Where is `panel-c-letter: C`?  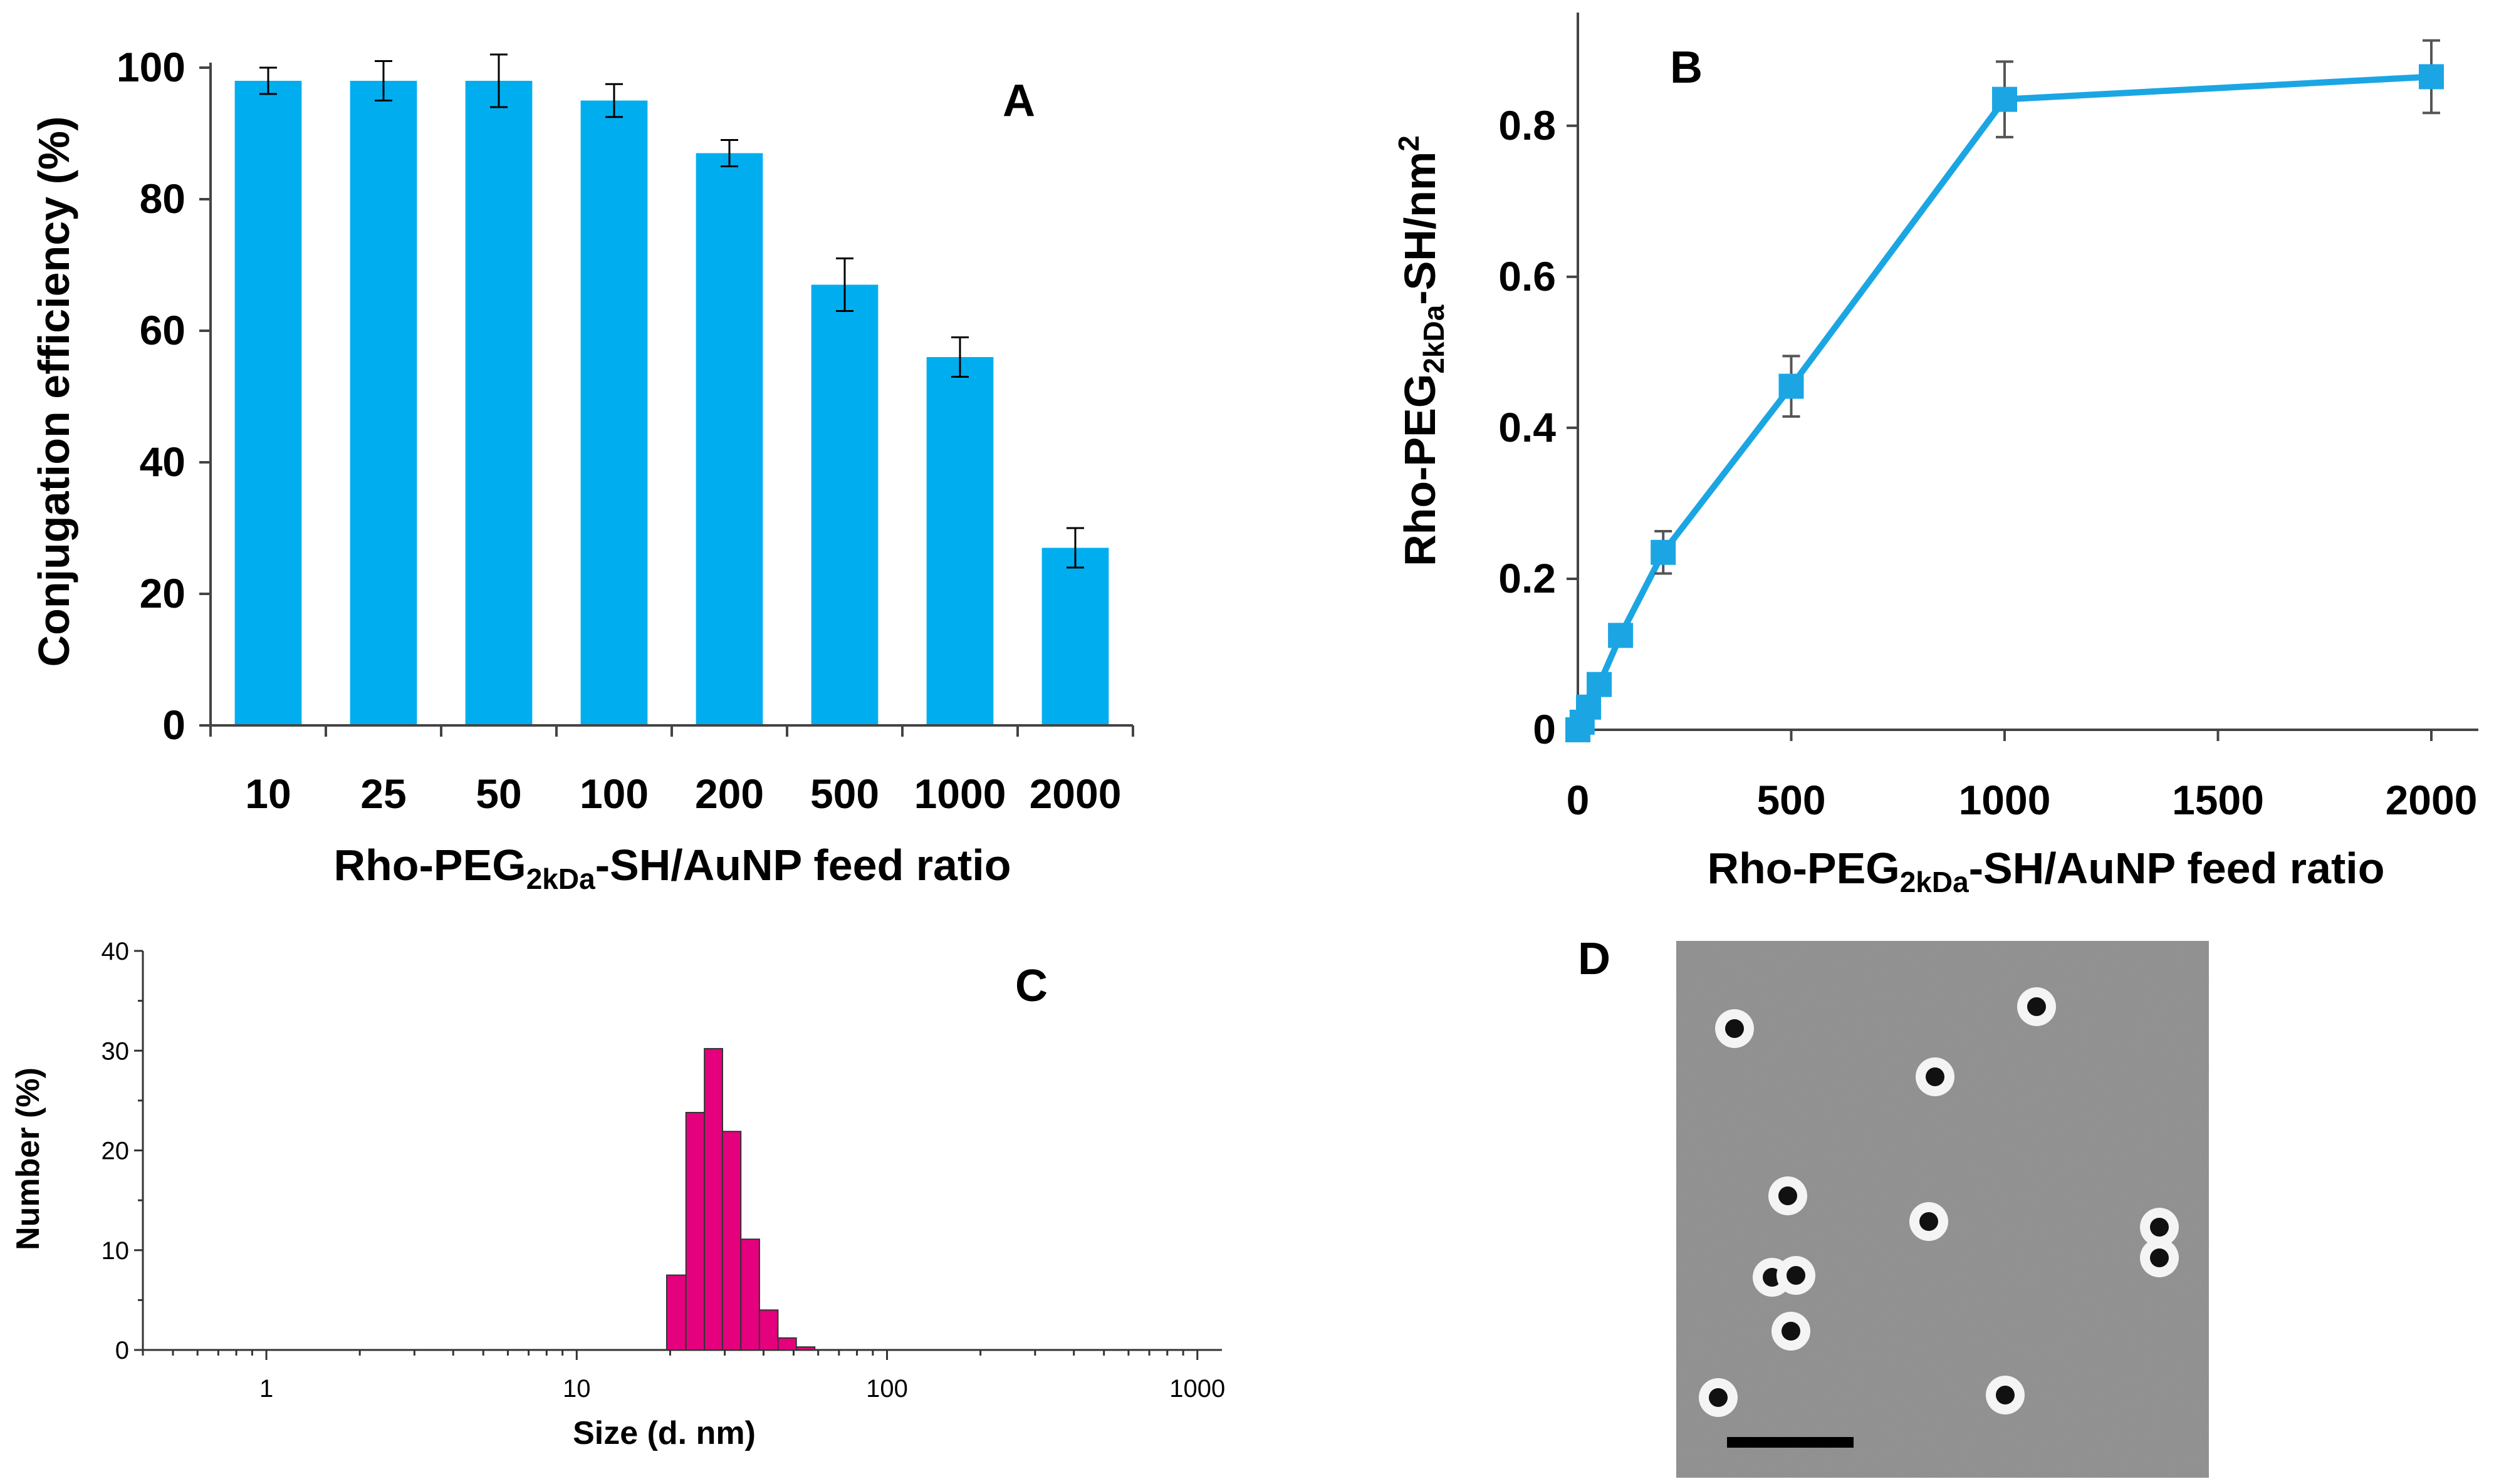 panel-c-letter: C is located at coordinates (1031, 986).